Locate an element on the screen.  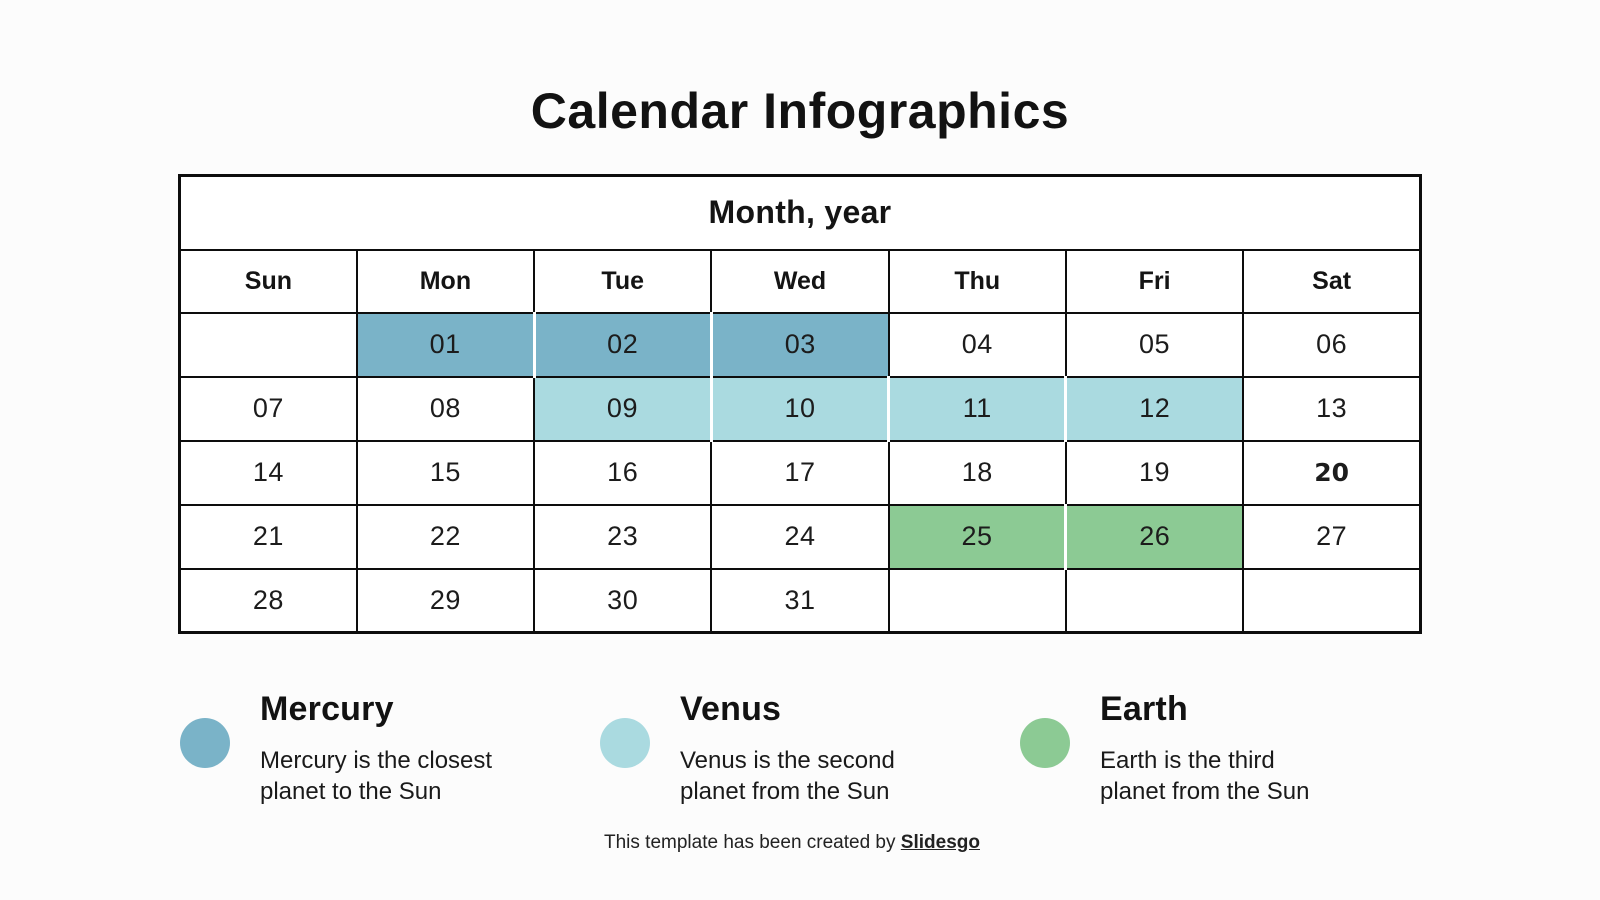
calendar-day-cell-04: 04 is located at coordinates (977, 344).